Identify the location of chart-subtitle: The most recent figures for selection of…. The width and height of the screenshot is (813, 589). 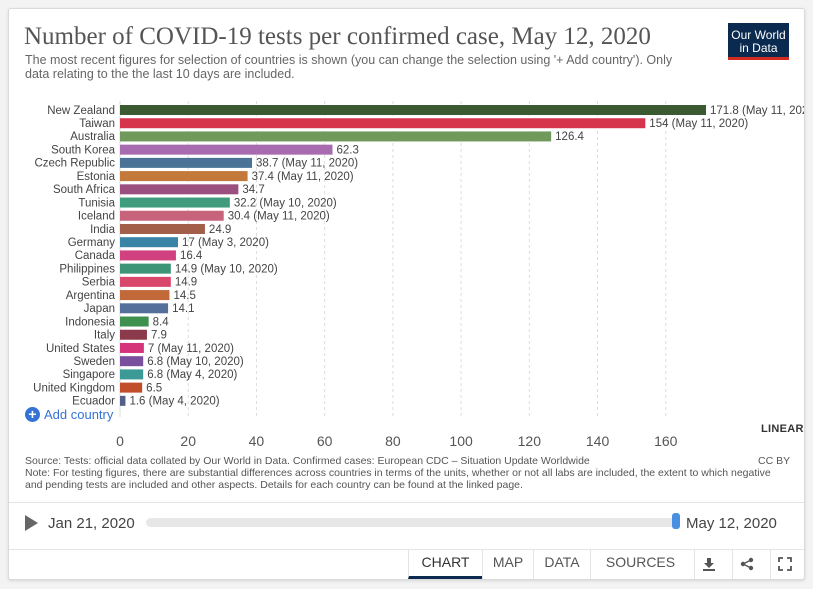
(349, 67).